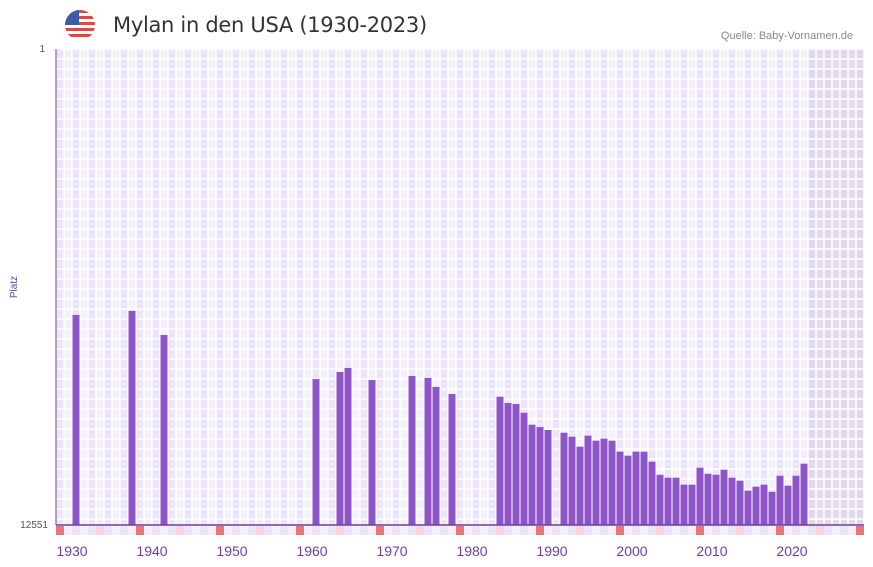 Image resolution: width=873 pixels, height=567 pixels. I want to click on y-tick-label: 12551, so click(34, 525).